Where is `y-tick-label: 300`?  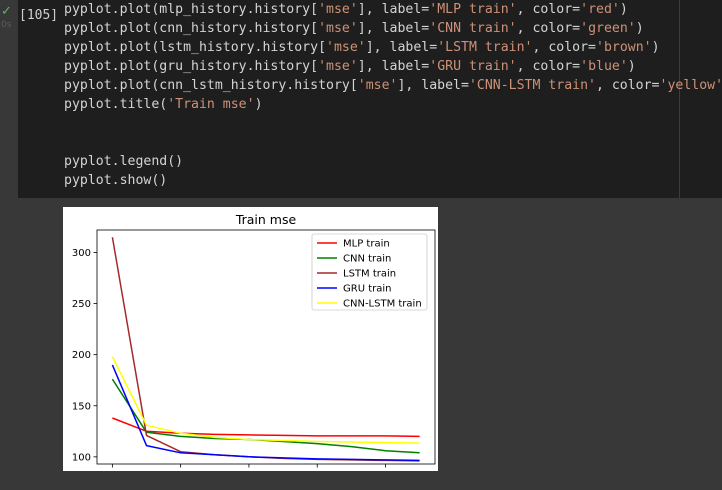 y-tick-label: 300 is located at coordinates (81, 253).